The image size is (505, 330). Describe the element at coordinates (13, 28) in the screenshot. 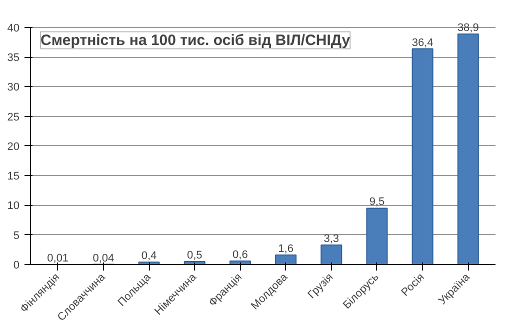

I see `y-tick-label: 40` at that location.